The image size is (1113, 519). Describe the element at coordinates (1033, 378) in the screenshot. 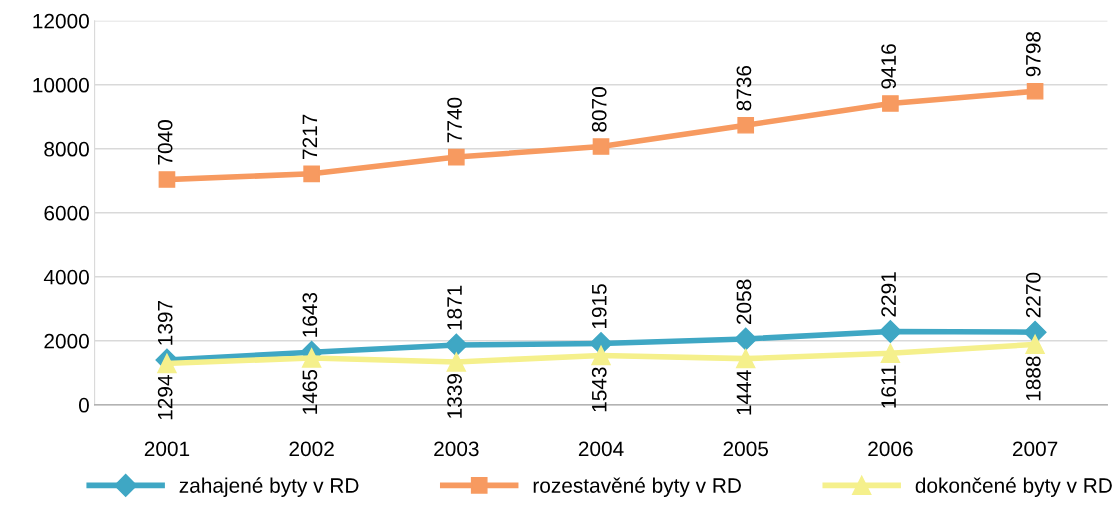

I see `data-label: 1888` at that location.